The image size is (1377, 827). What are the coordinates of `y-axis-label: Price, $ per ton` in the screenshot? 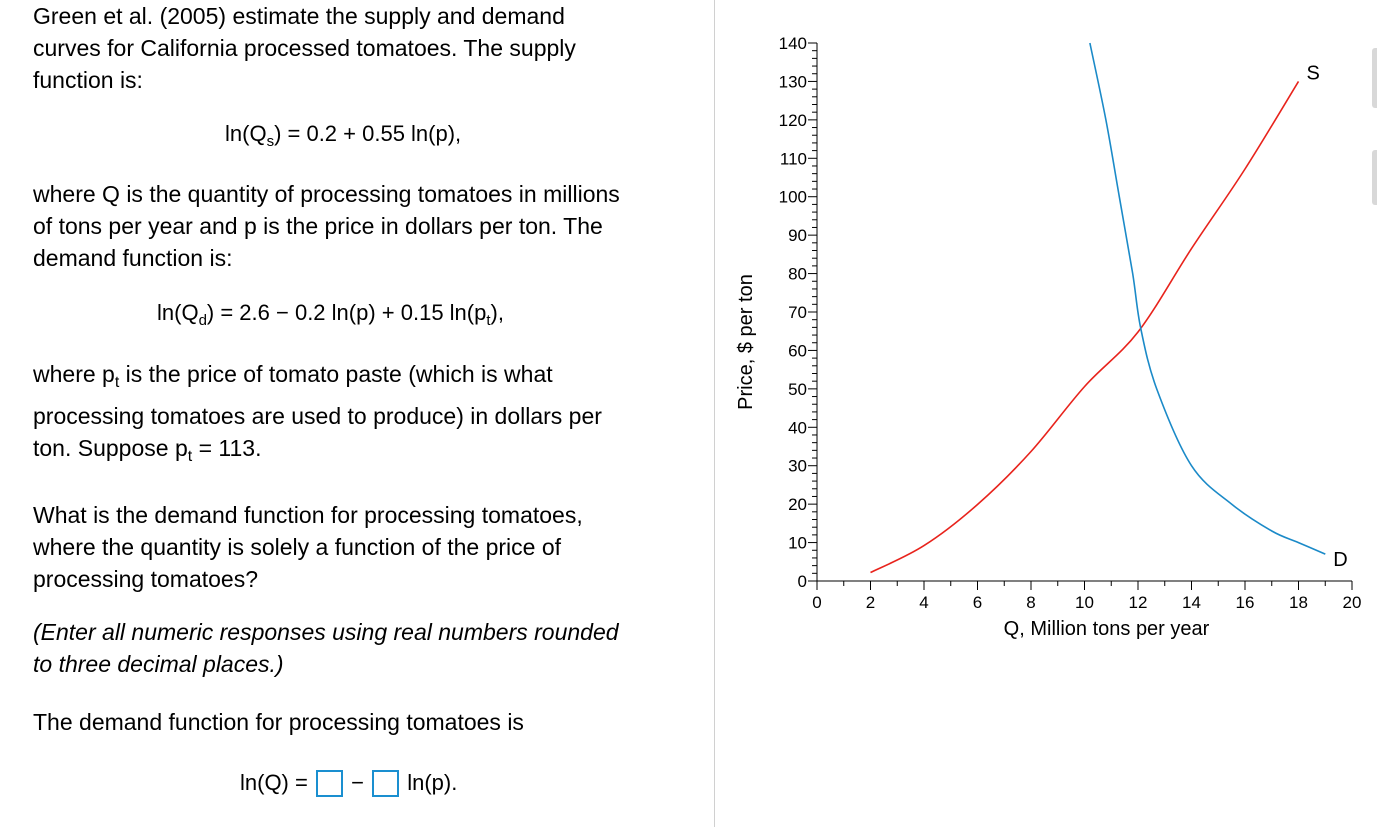 It's located at (746, 342).